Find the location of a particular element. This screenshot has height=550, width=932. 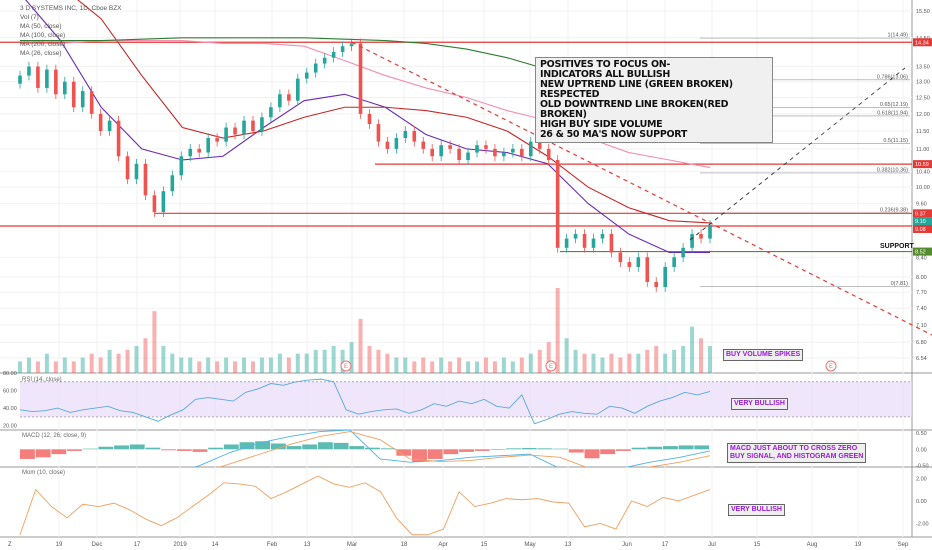

fib-level-label: 0.786(13.06) is located at coordinates (892, 77).